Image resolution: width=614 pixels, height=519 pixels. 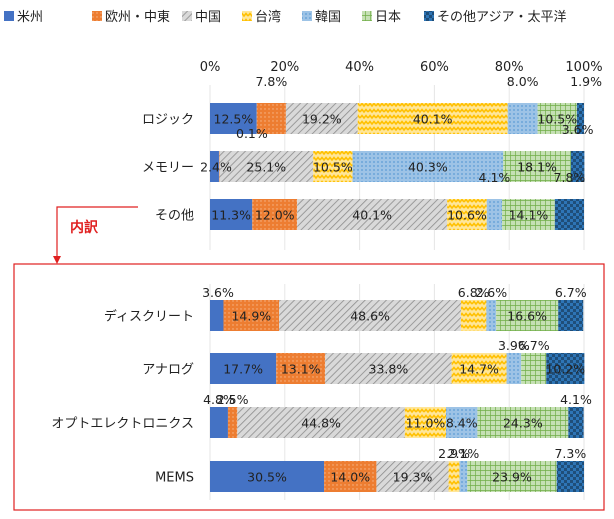 What do you see at coordinates (514, 345) in the screenshot?
I see `data-label-4-4: 3.9%` at bounding box center [514, 345].